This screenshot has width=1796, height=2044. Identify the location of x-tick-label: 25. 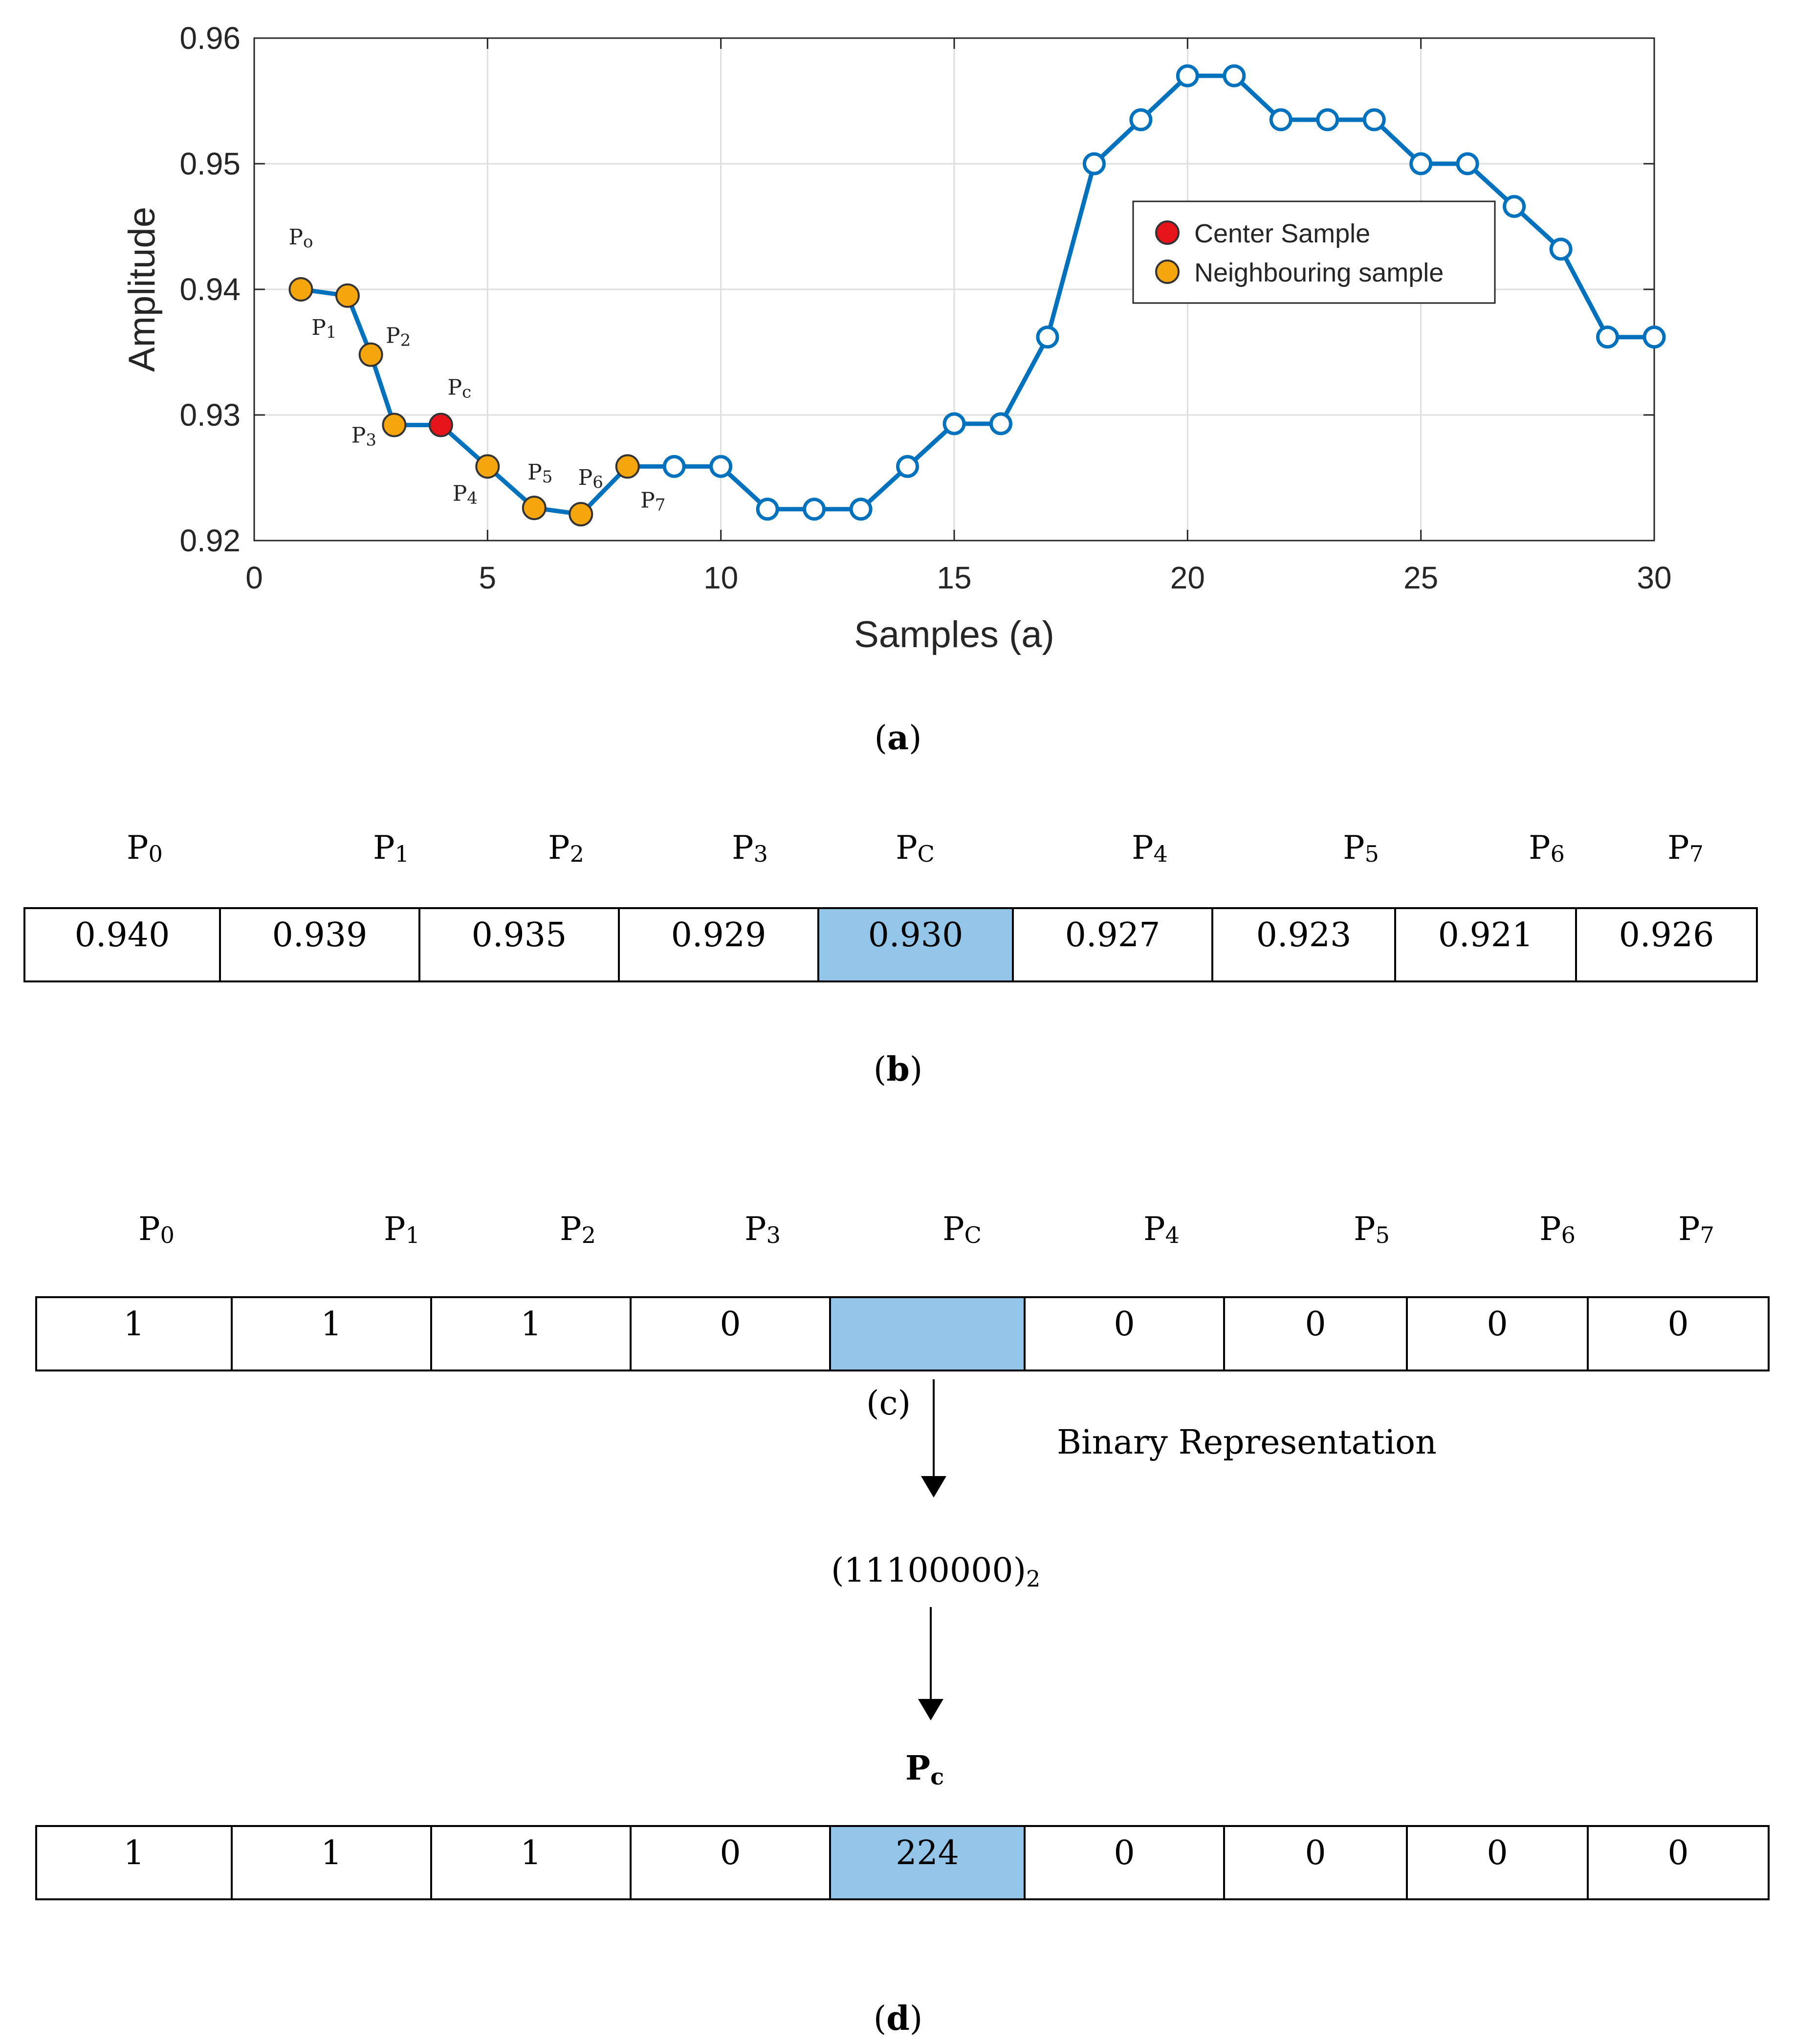
(1421, 577).